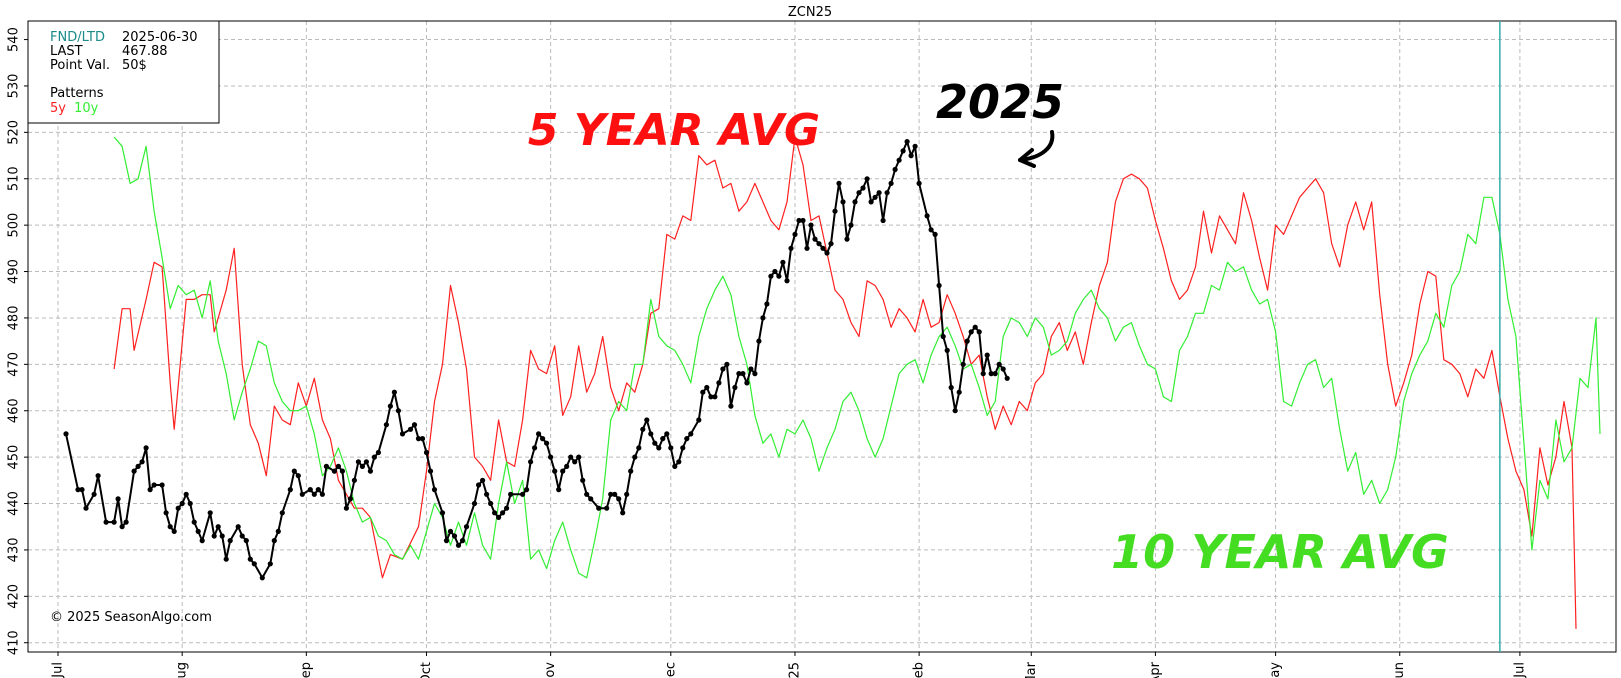 Image resolution: width=1621 pixels, height=678 pixels. What do you see at coordinates (1000, 102) in the screenshot?
I see `annotation-2025: 2025` at bounding box center [1000, 102].